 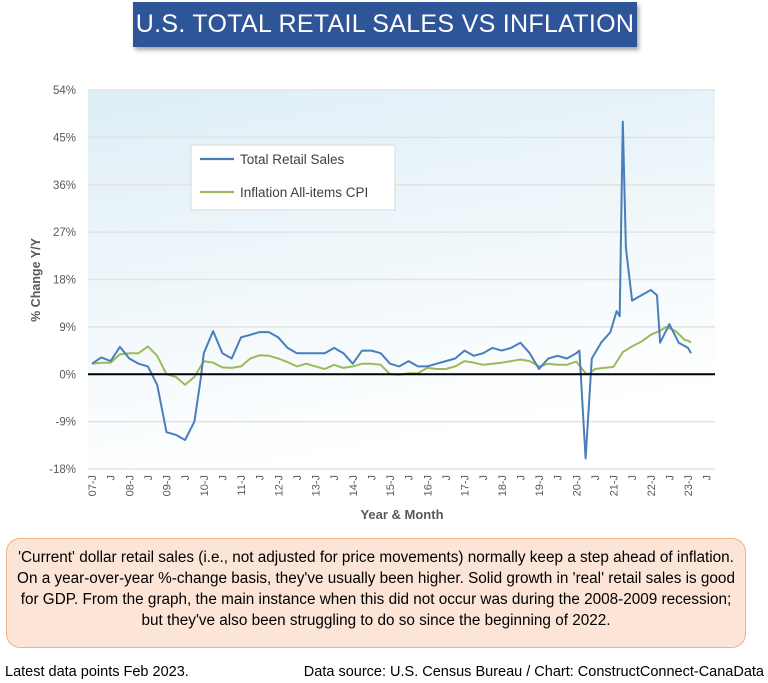 I want to click on x-axis-title: Year & Month, so click(x=401, y=514).